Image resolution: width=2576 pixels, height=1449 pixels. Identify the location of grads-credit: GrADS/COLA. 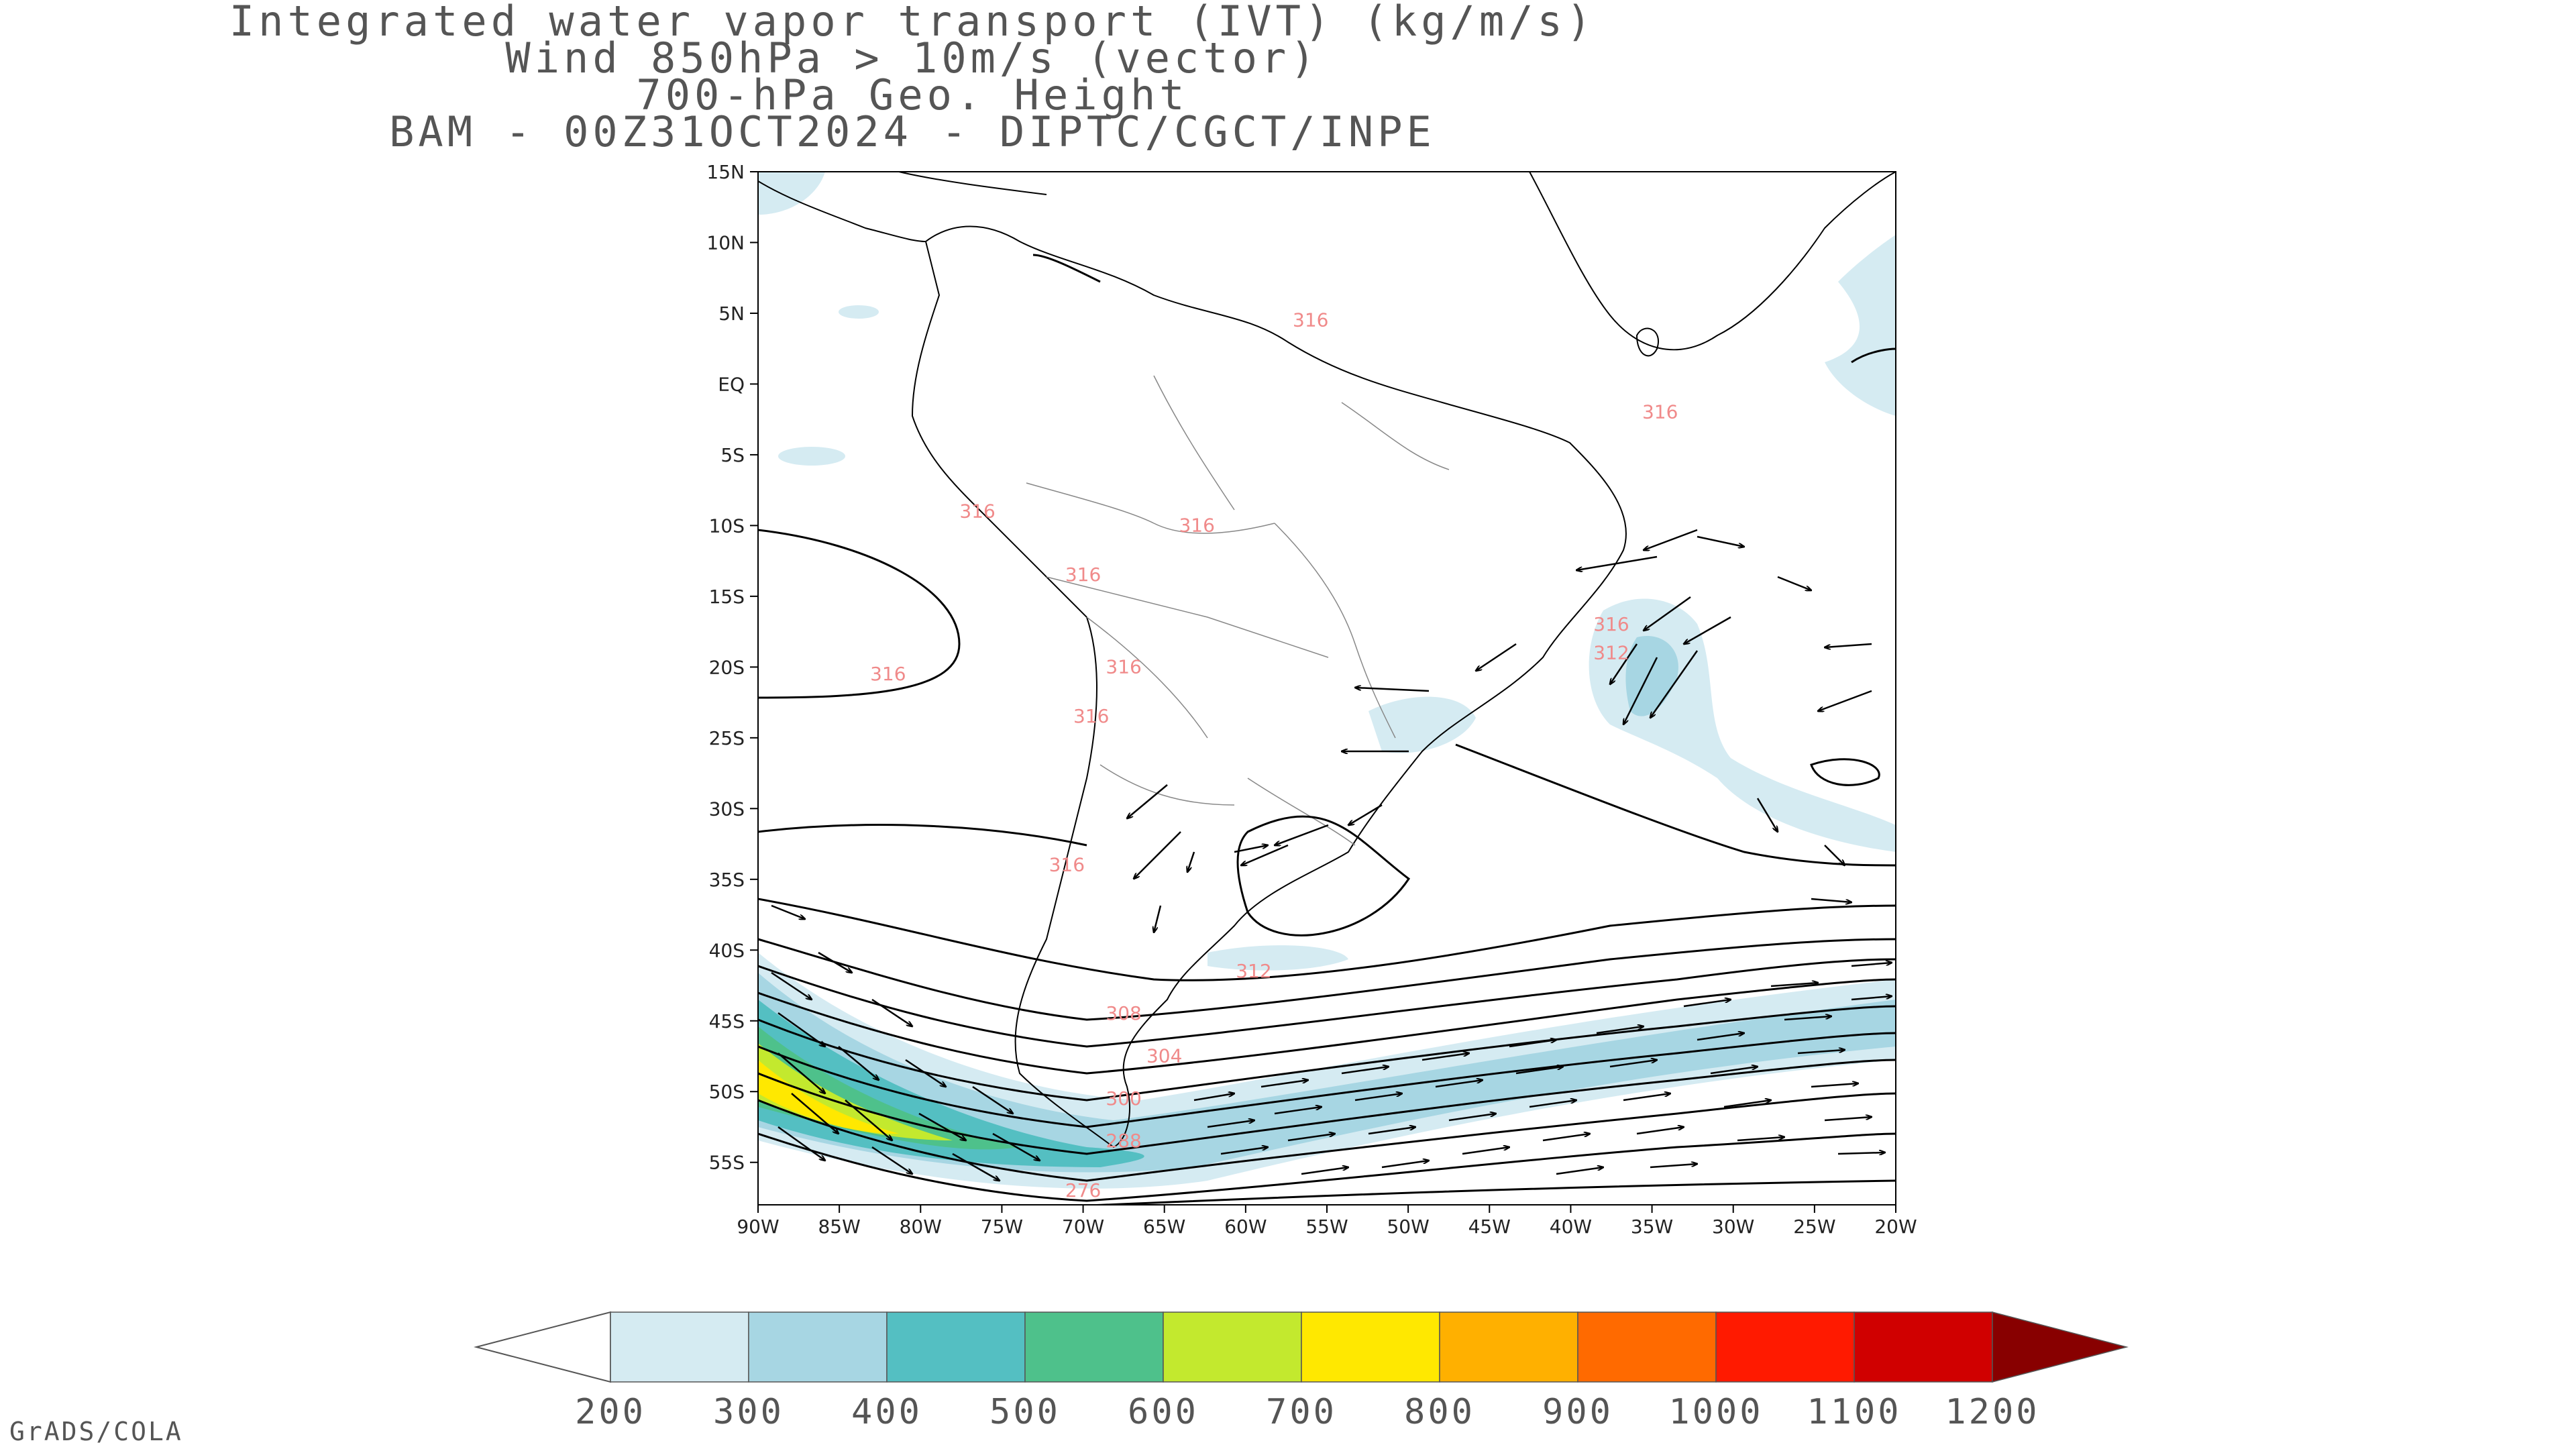
(96, 1431).